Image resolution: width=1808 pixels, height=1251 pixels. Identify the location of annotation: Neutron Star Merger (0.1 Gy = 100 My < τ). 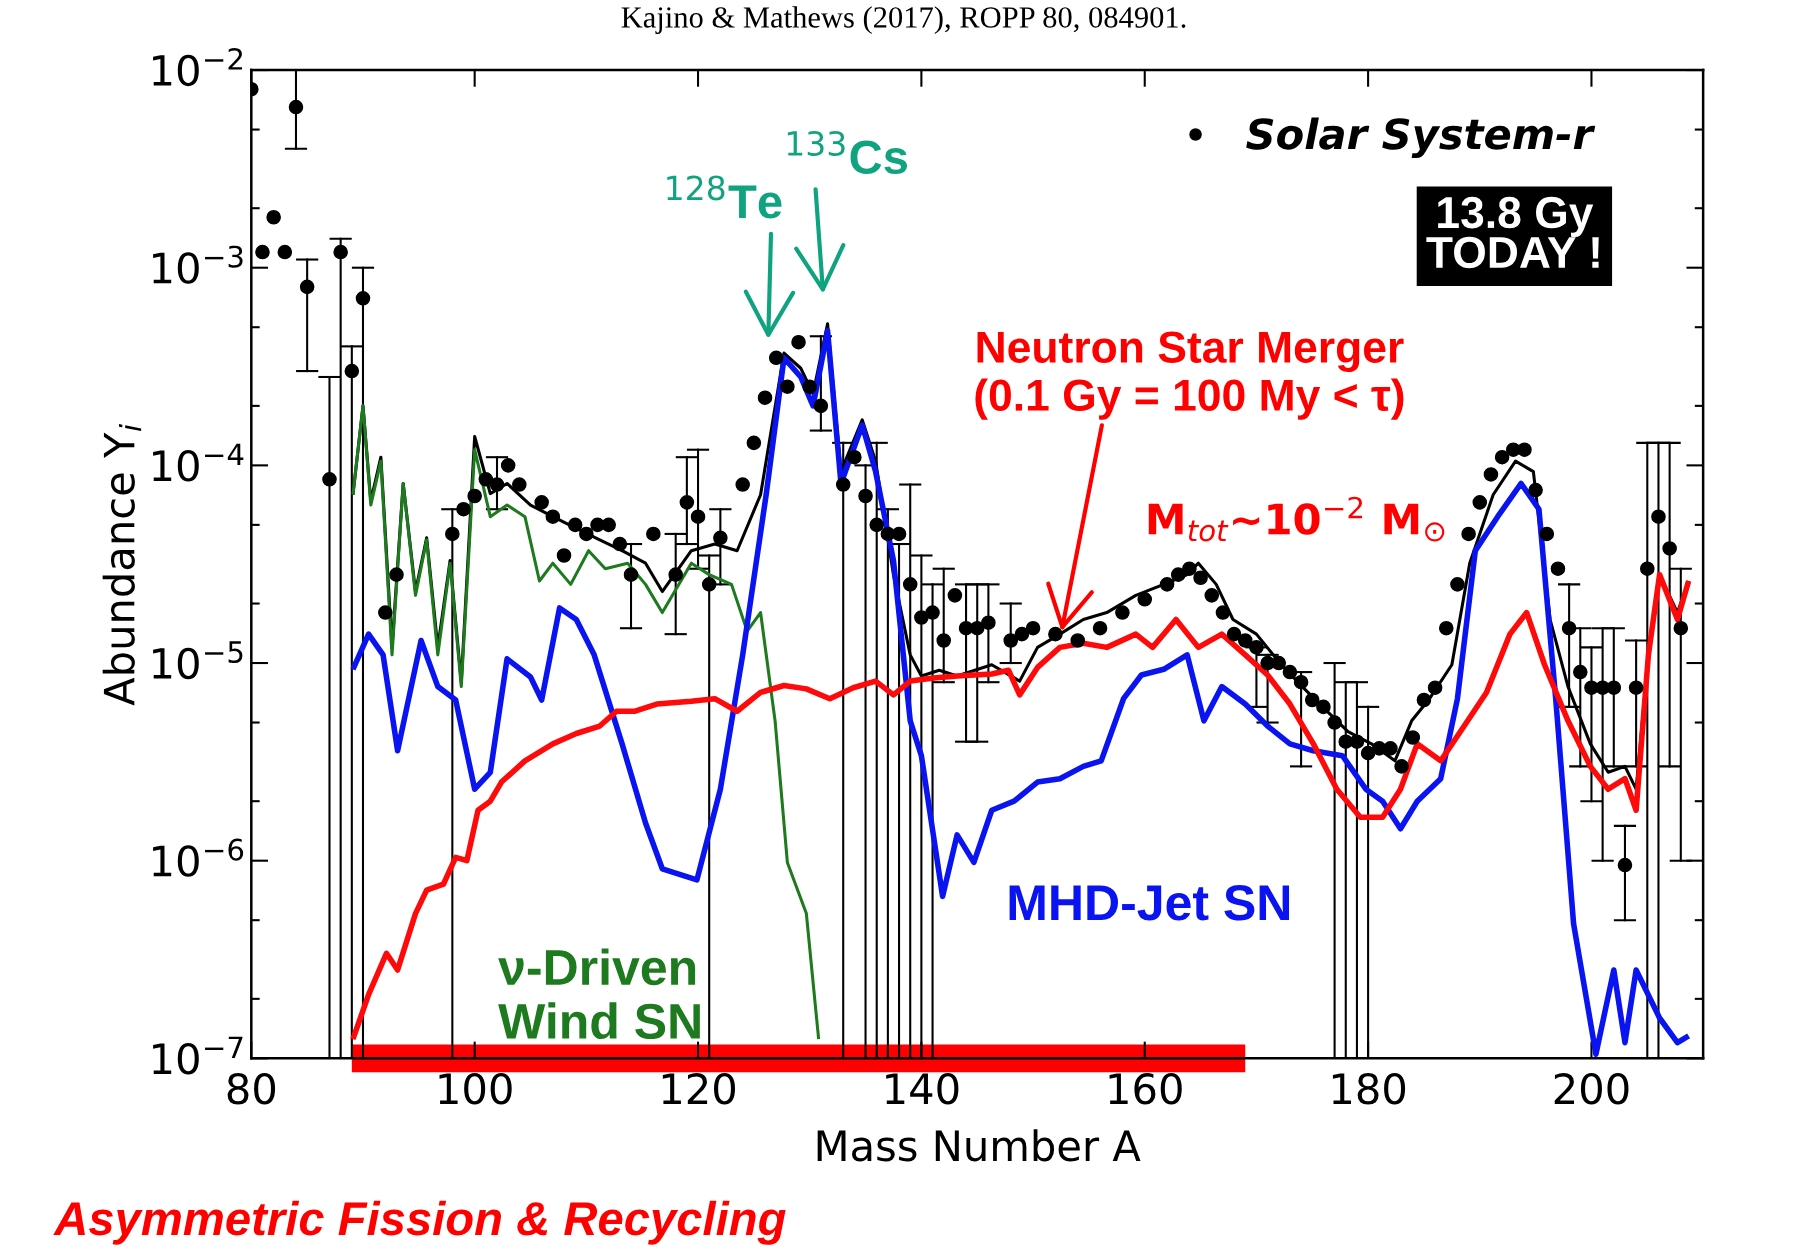
(1189, 375).